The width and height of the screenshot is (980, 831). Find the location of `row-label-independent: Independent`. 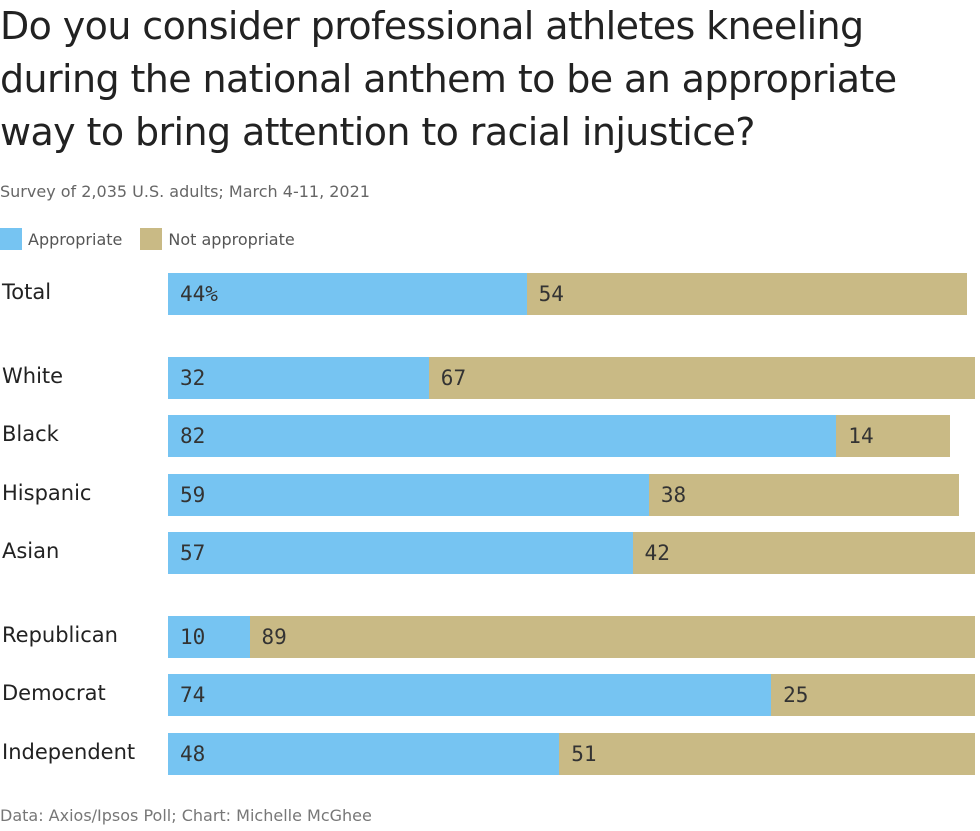

row-label-independent: Independent is located at coordinates (69, 751).